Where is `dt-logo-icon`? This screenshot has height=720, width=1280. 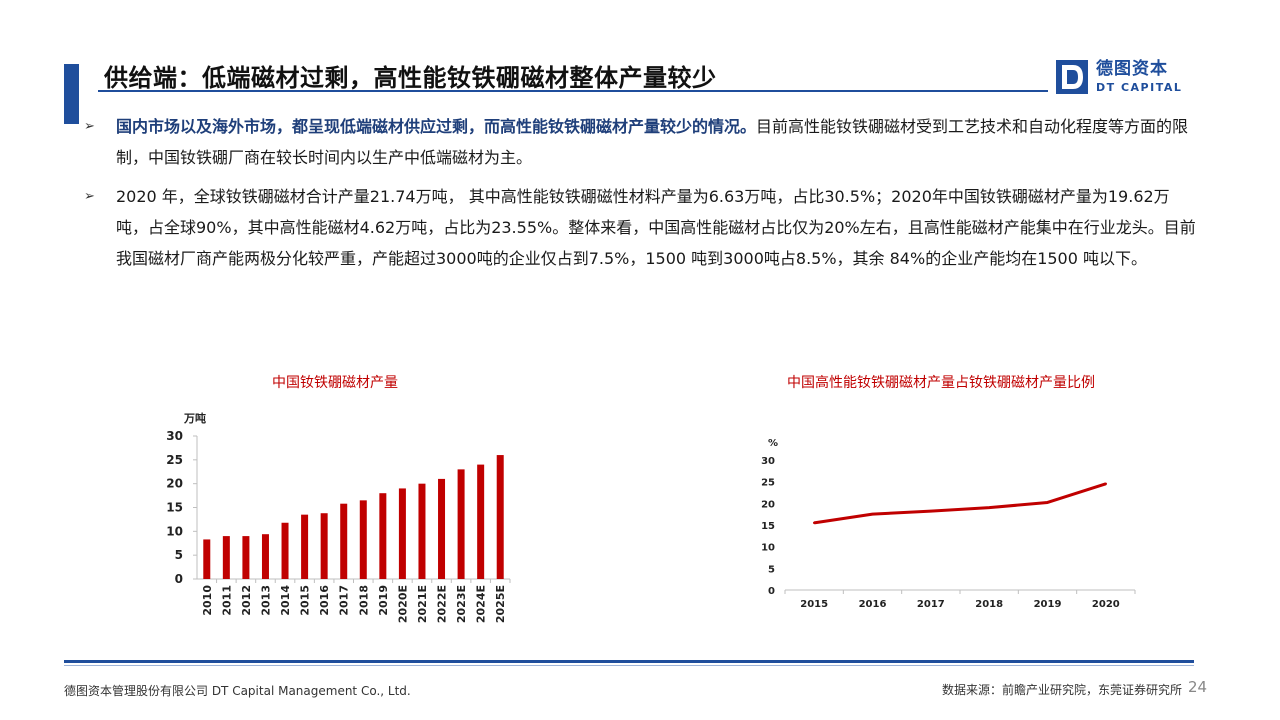 dt-logo-icon is located at coordinates (1072, 77).